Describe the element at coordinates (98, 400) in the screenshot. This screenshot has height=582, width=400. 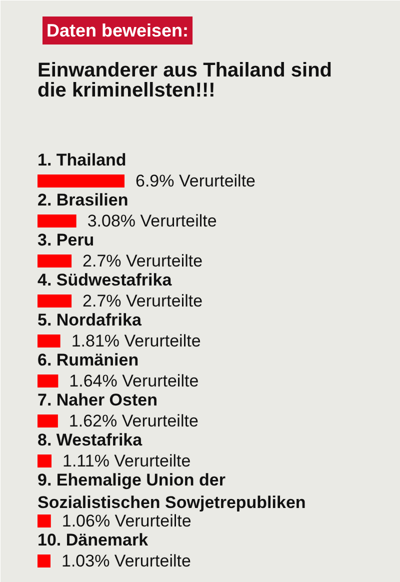
I see `y-tick-label: 7. Naher Osten` at that location.